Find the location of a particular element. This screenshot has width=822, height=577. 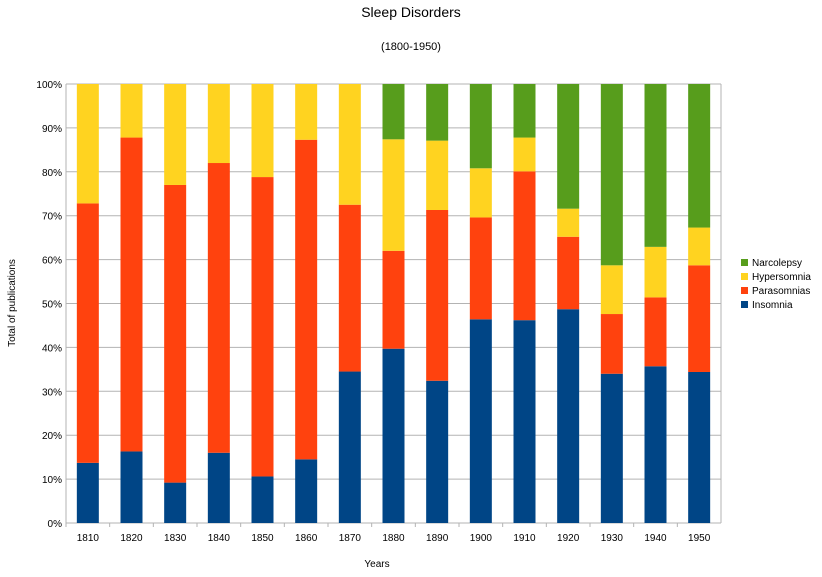

x-axis-label: Years is located at coordinates (376, 564).